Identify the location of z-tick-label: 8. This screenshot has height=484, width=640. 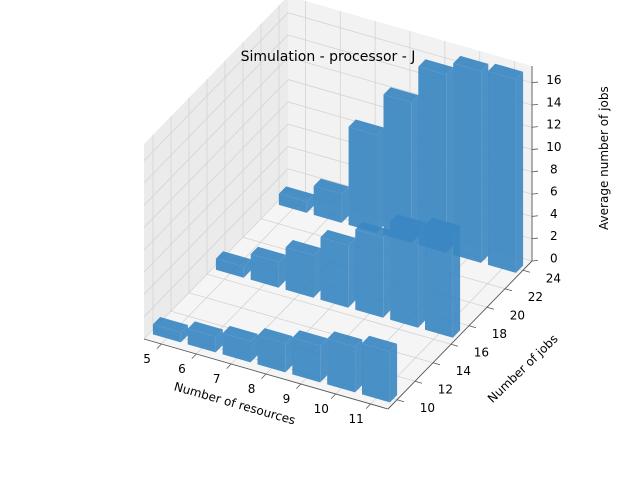
(554, 169).